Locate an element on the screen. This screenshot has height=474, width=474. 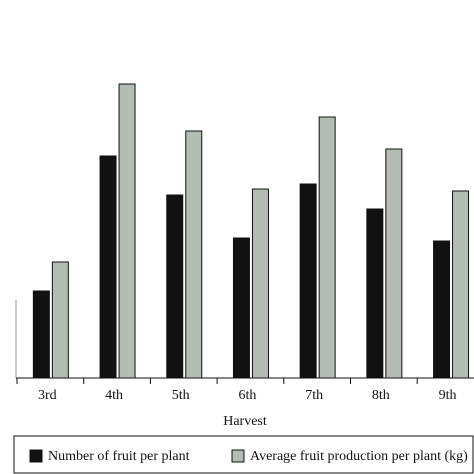
x-axis-label: Harvest is located at coordinates (245, 421).